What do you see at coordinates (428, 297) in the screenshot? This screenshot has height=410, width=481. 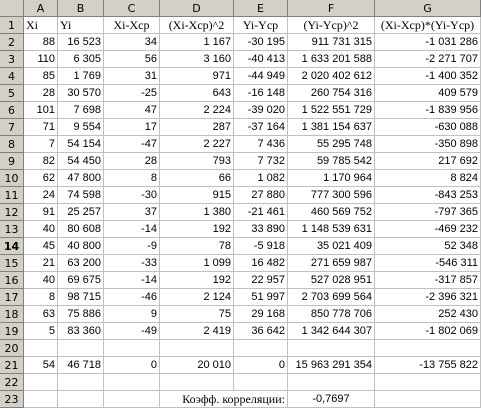 I see `cell-g17: -2 396 321` at bounding box center [428, 297].